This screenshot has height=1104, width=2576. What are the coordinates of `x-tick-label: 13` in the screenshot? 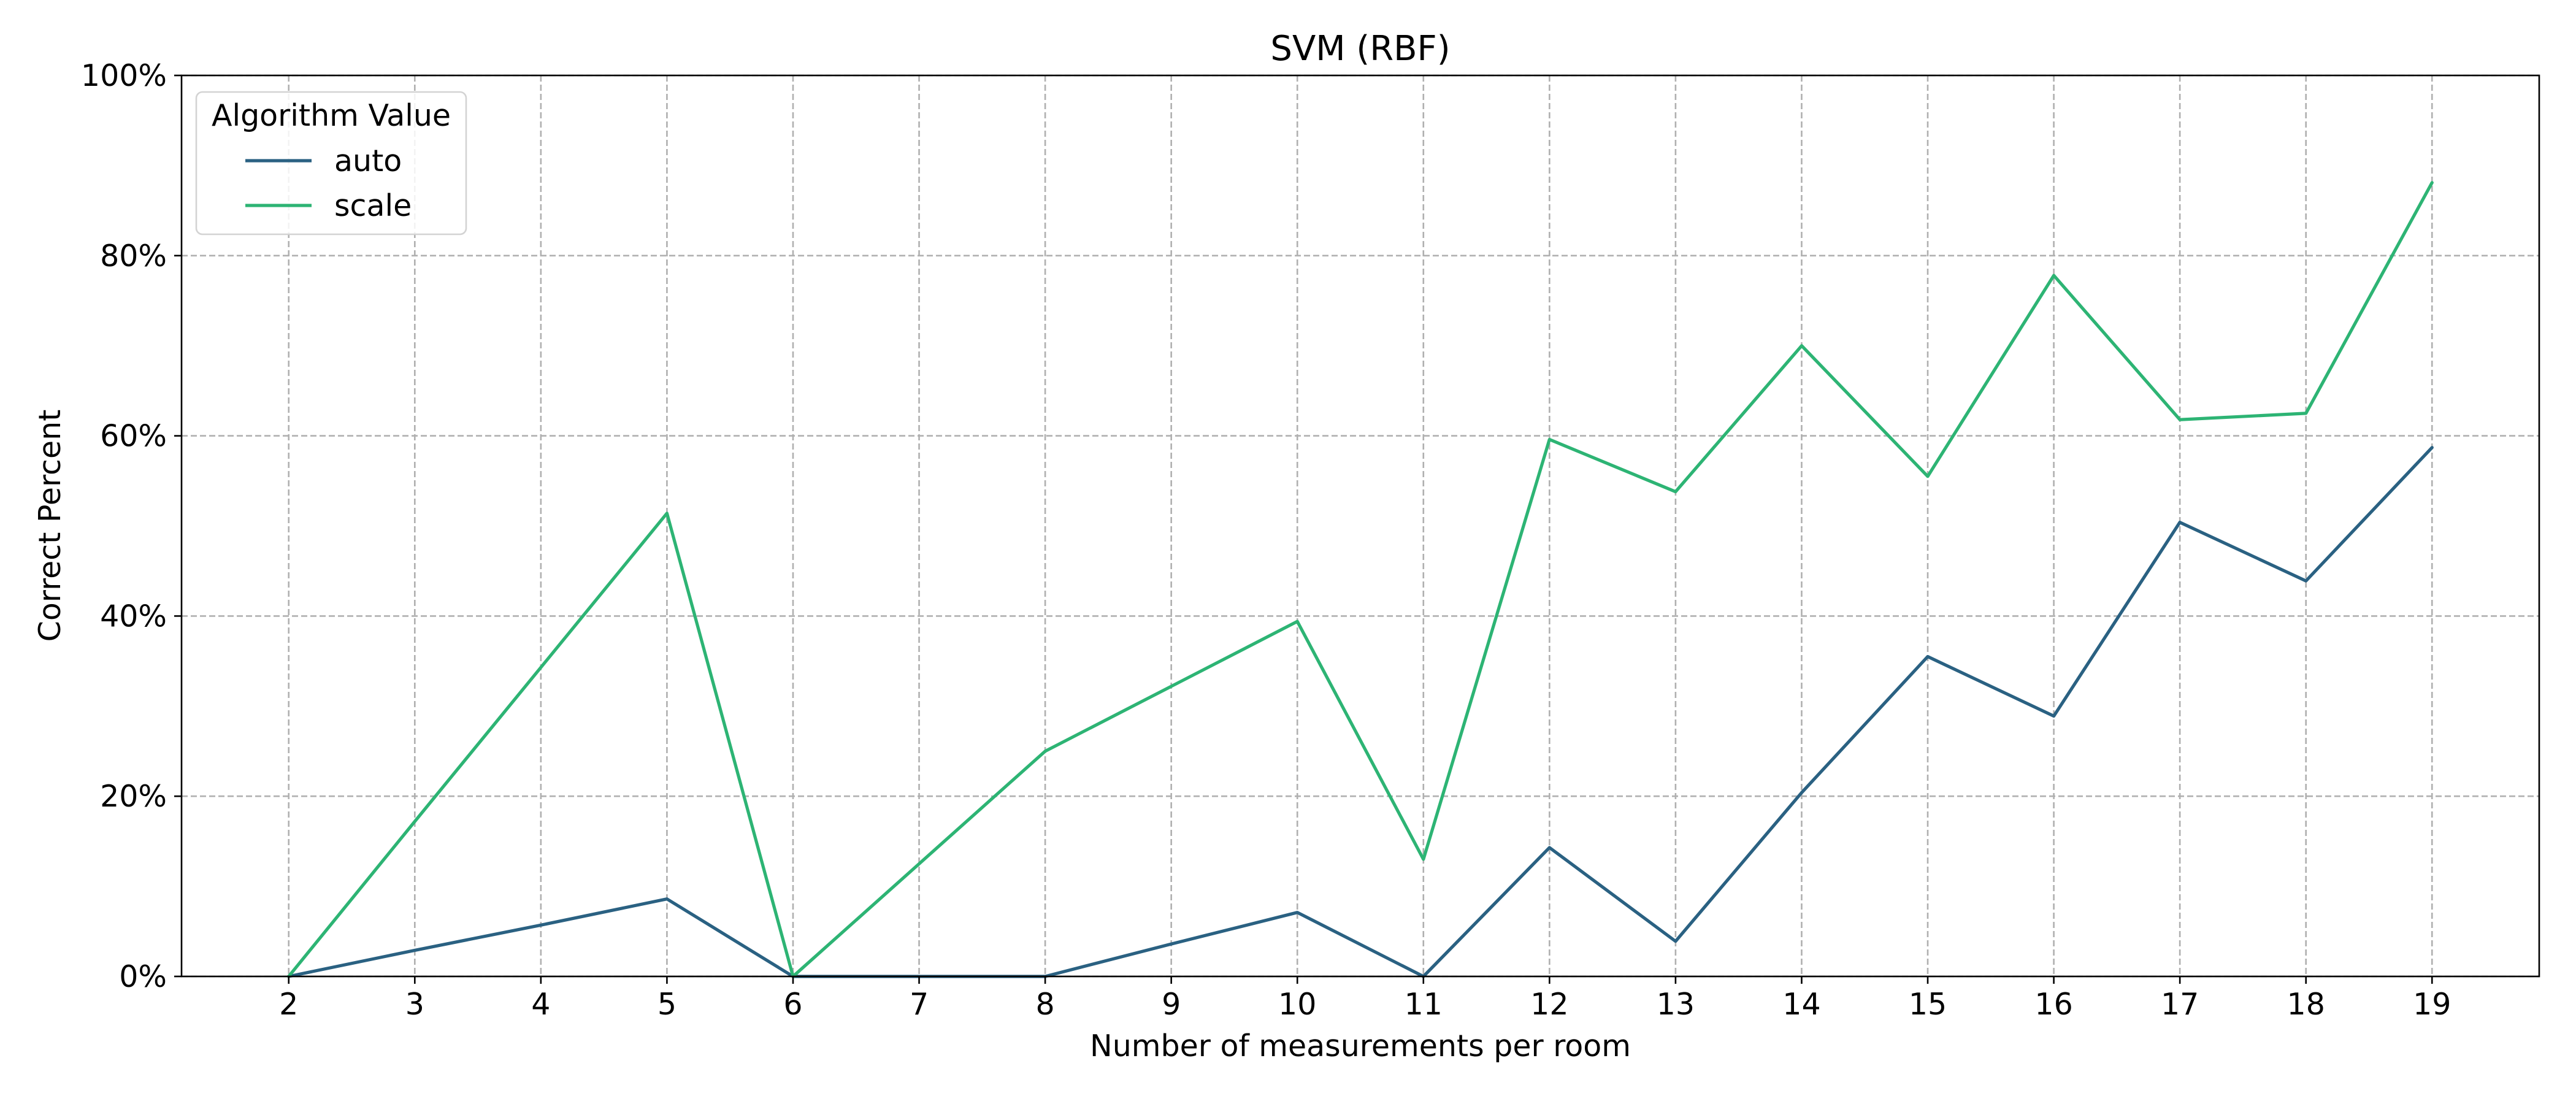 It's located at (1676, 1004).